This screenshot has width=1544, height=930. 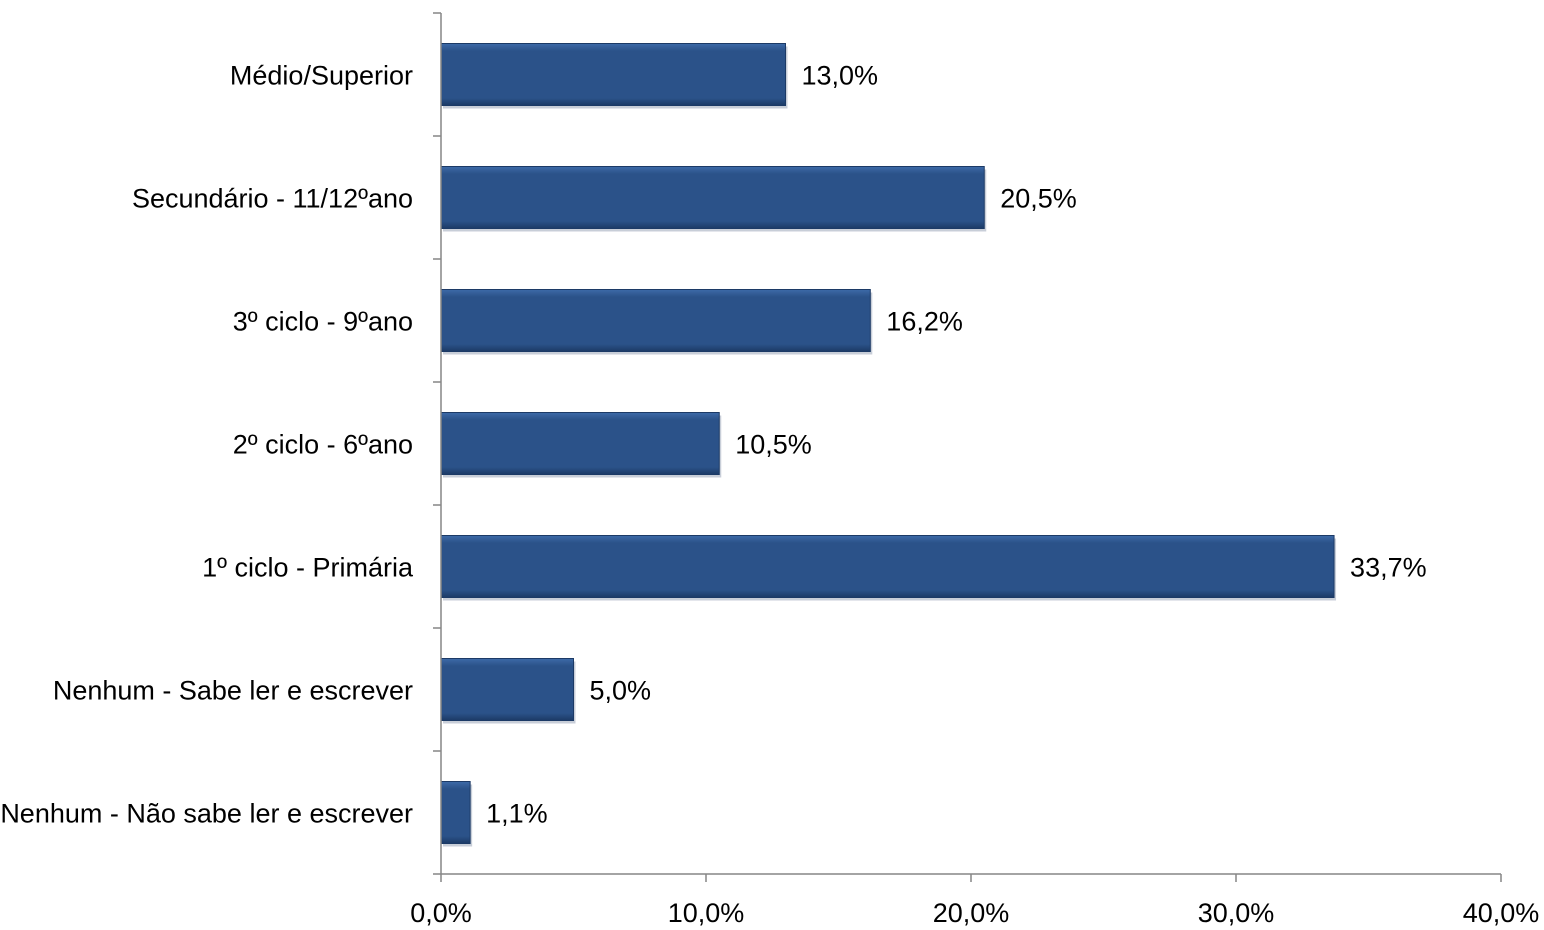 What do you see at coordinates (971, 913) in the screenshot?
I see `x-tick-label: 20,0%` at bounding box center [971, 913].